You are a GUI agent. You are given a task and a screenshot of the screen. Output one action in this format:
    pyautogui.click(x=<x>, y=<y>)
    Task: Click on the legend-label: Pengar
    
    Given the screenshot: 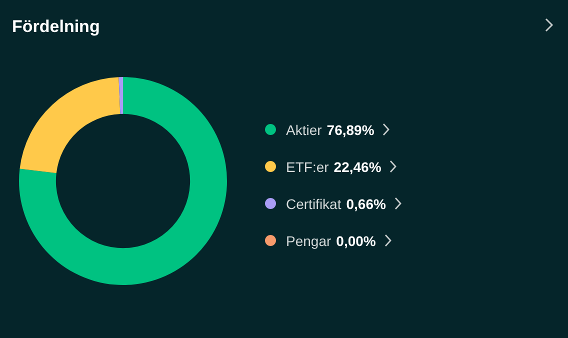 What is the action you would take?
    pyautogui.click(x=309, y=240)
    